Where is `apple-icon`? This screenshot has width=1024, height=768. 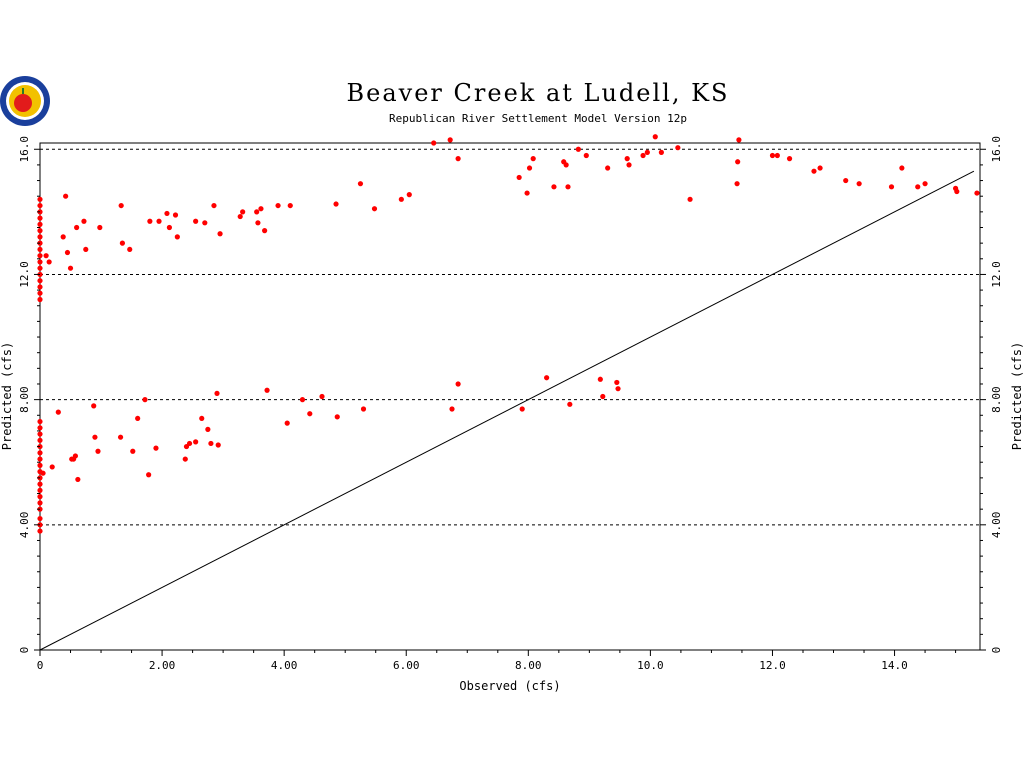
apple-icon is located at coordinates (23, 103).